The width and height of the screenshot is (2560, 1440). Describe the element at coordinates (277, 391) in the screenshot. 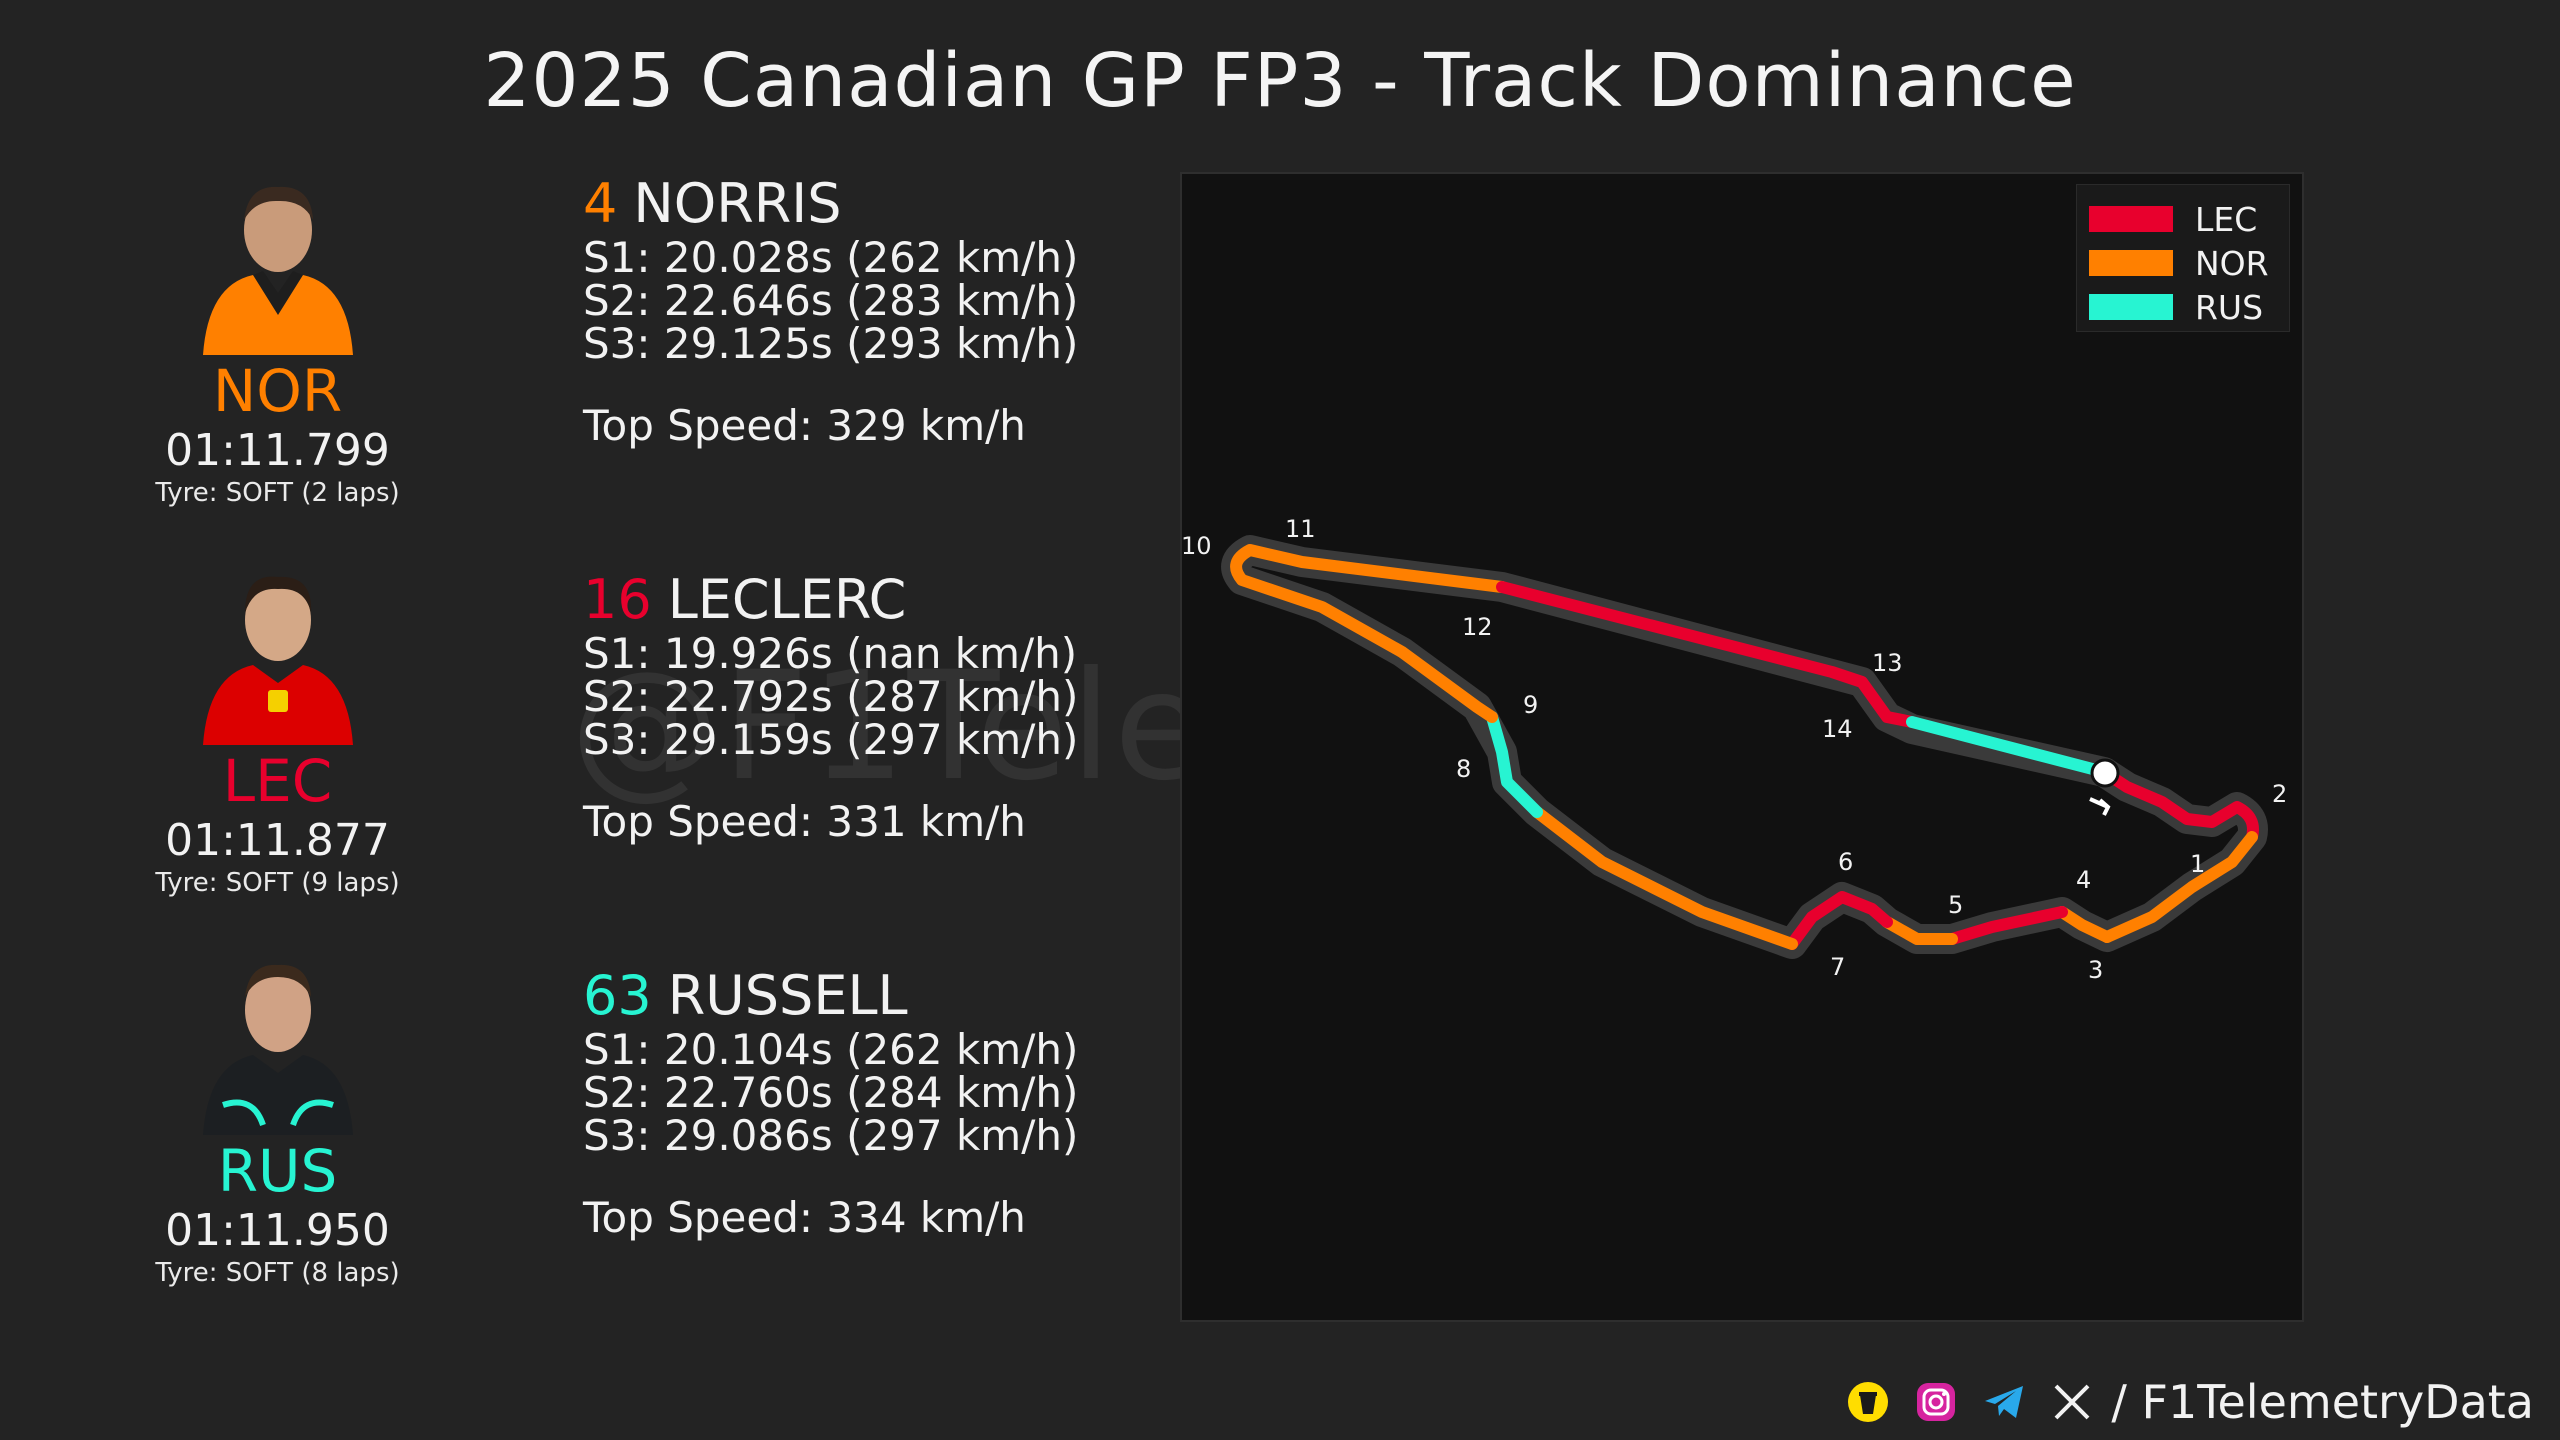

I see `driver-code: NOR` at that location.